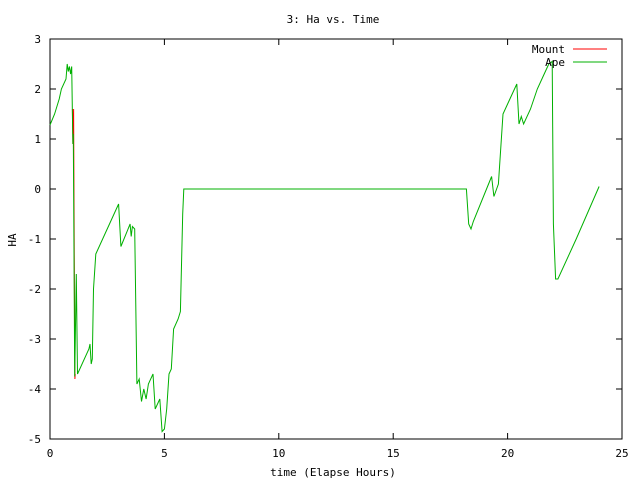  I want to click on y-tick-label: 0, so click(37, 189).